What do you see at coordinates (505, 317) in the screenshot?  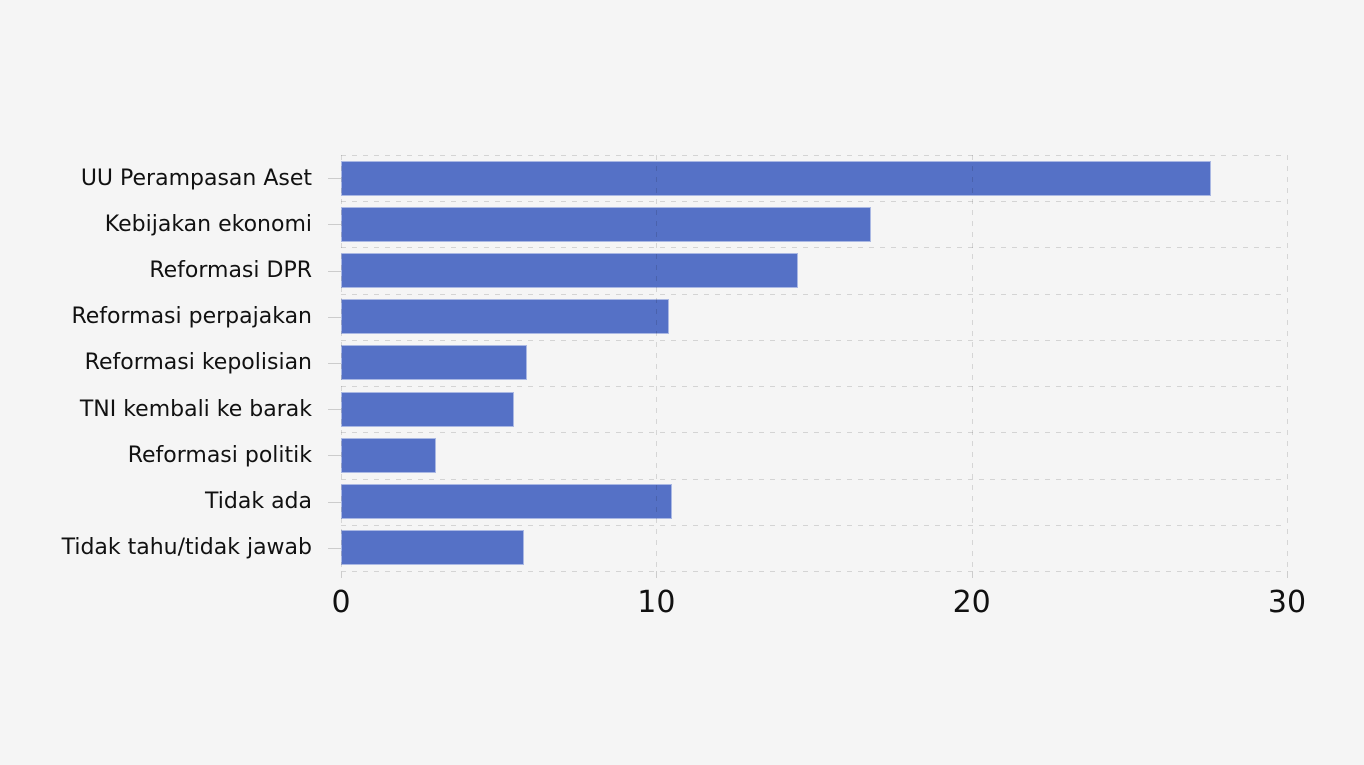 I see `bar-reformasi-perpajakan` at bounding box center [505, 317].